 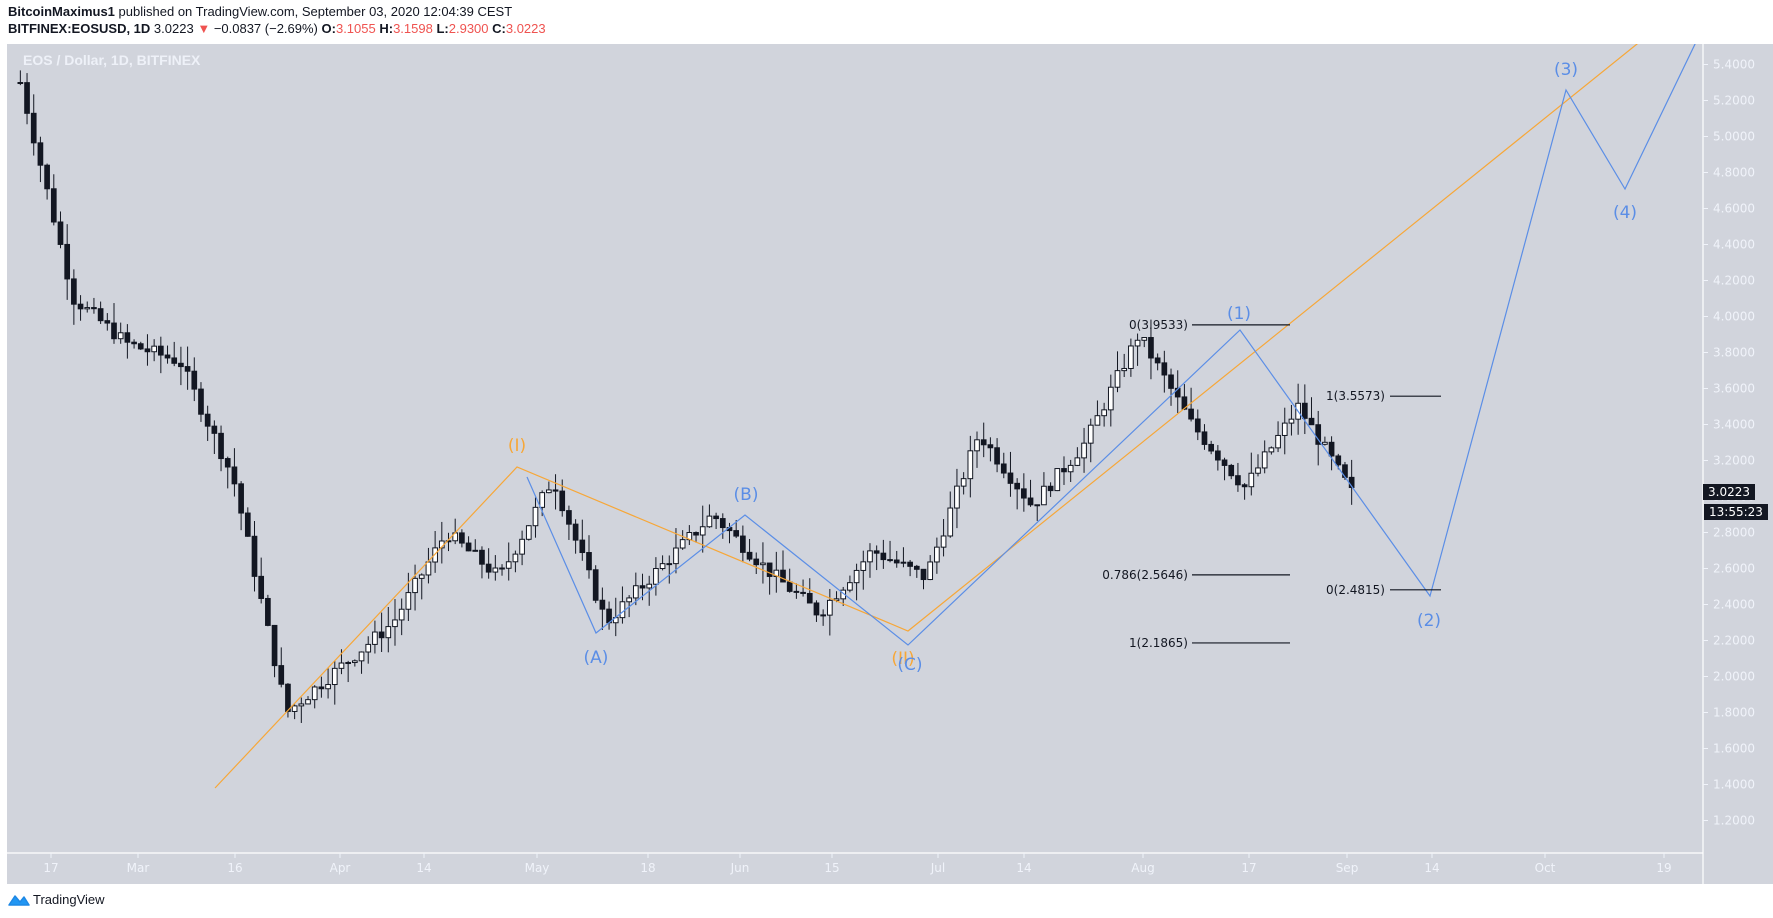 What do you see at coordinates (1734, 389) in the screenshot?
I see `svg-text: 3.6000` at bounding box center [1734, 389].